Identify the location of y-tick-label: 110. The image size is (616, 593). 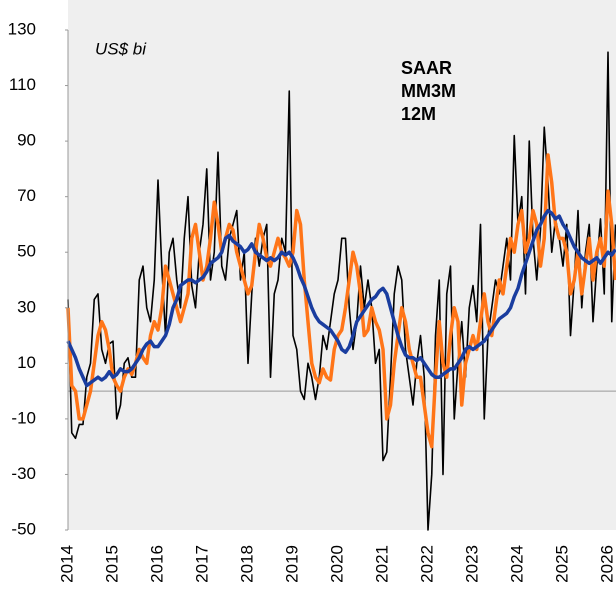
(22, 84).